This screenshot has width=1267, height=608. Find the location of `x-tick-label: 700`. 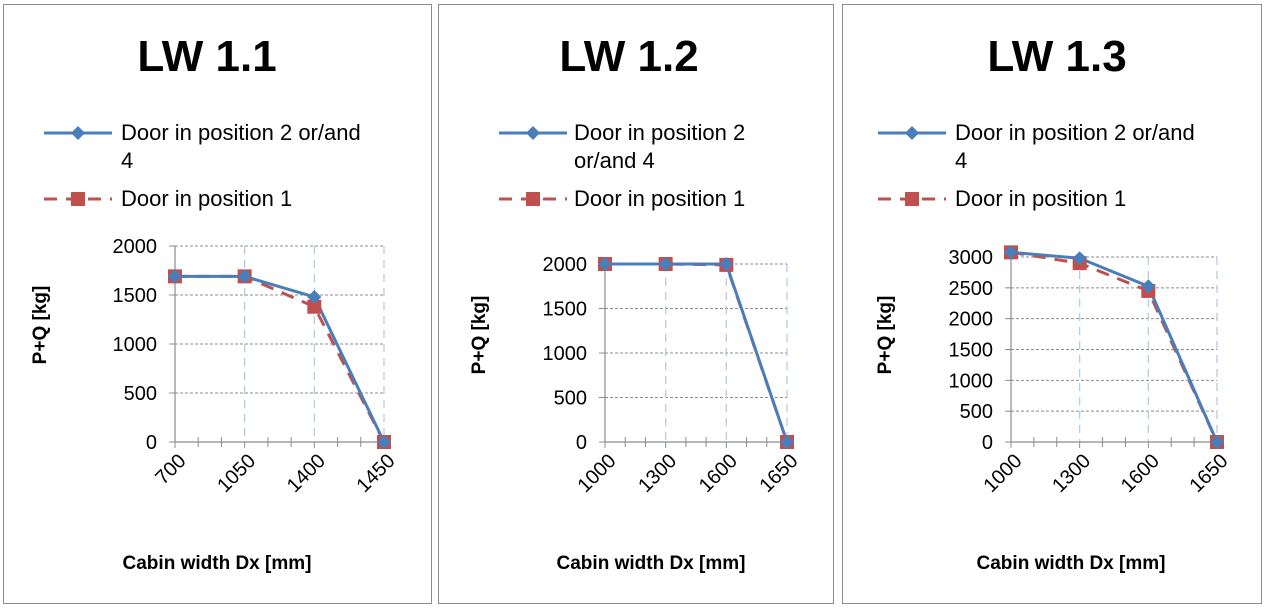

x-tick-label: 700 is located at coordinates (170, 469).